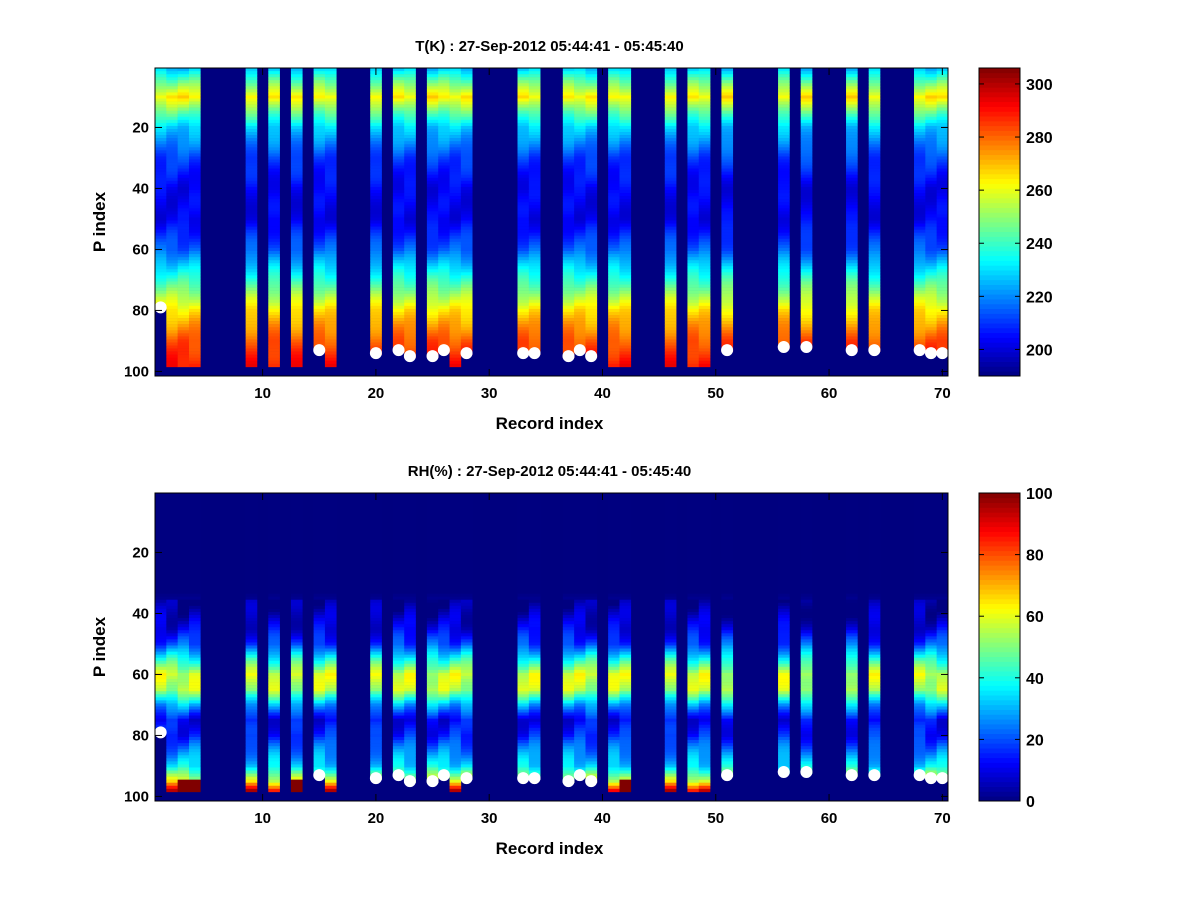 This screenshot has height=900, width=1200. I want to click on surface-point, so click(851, 350).